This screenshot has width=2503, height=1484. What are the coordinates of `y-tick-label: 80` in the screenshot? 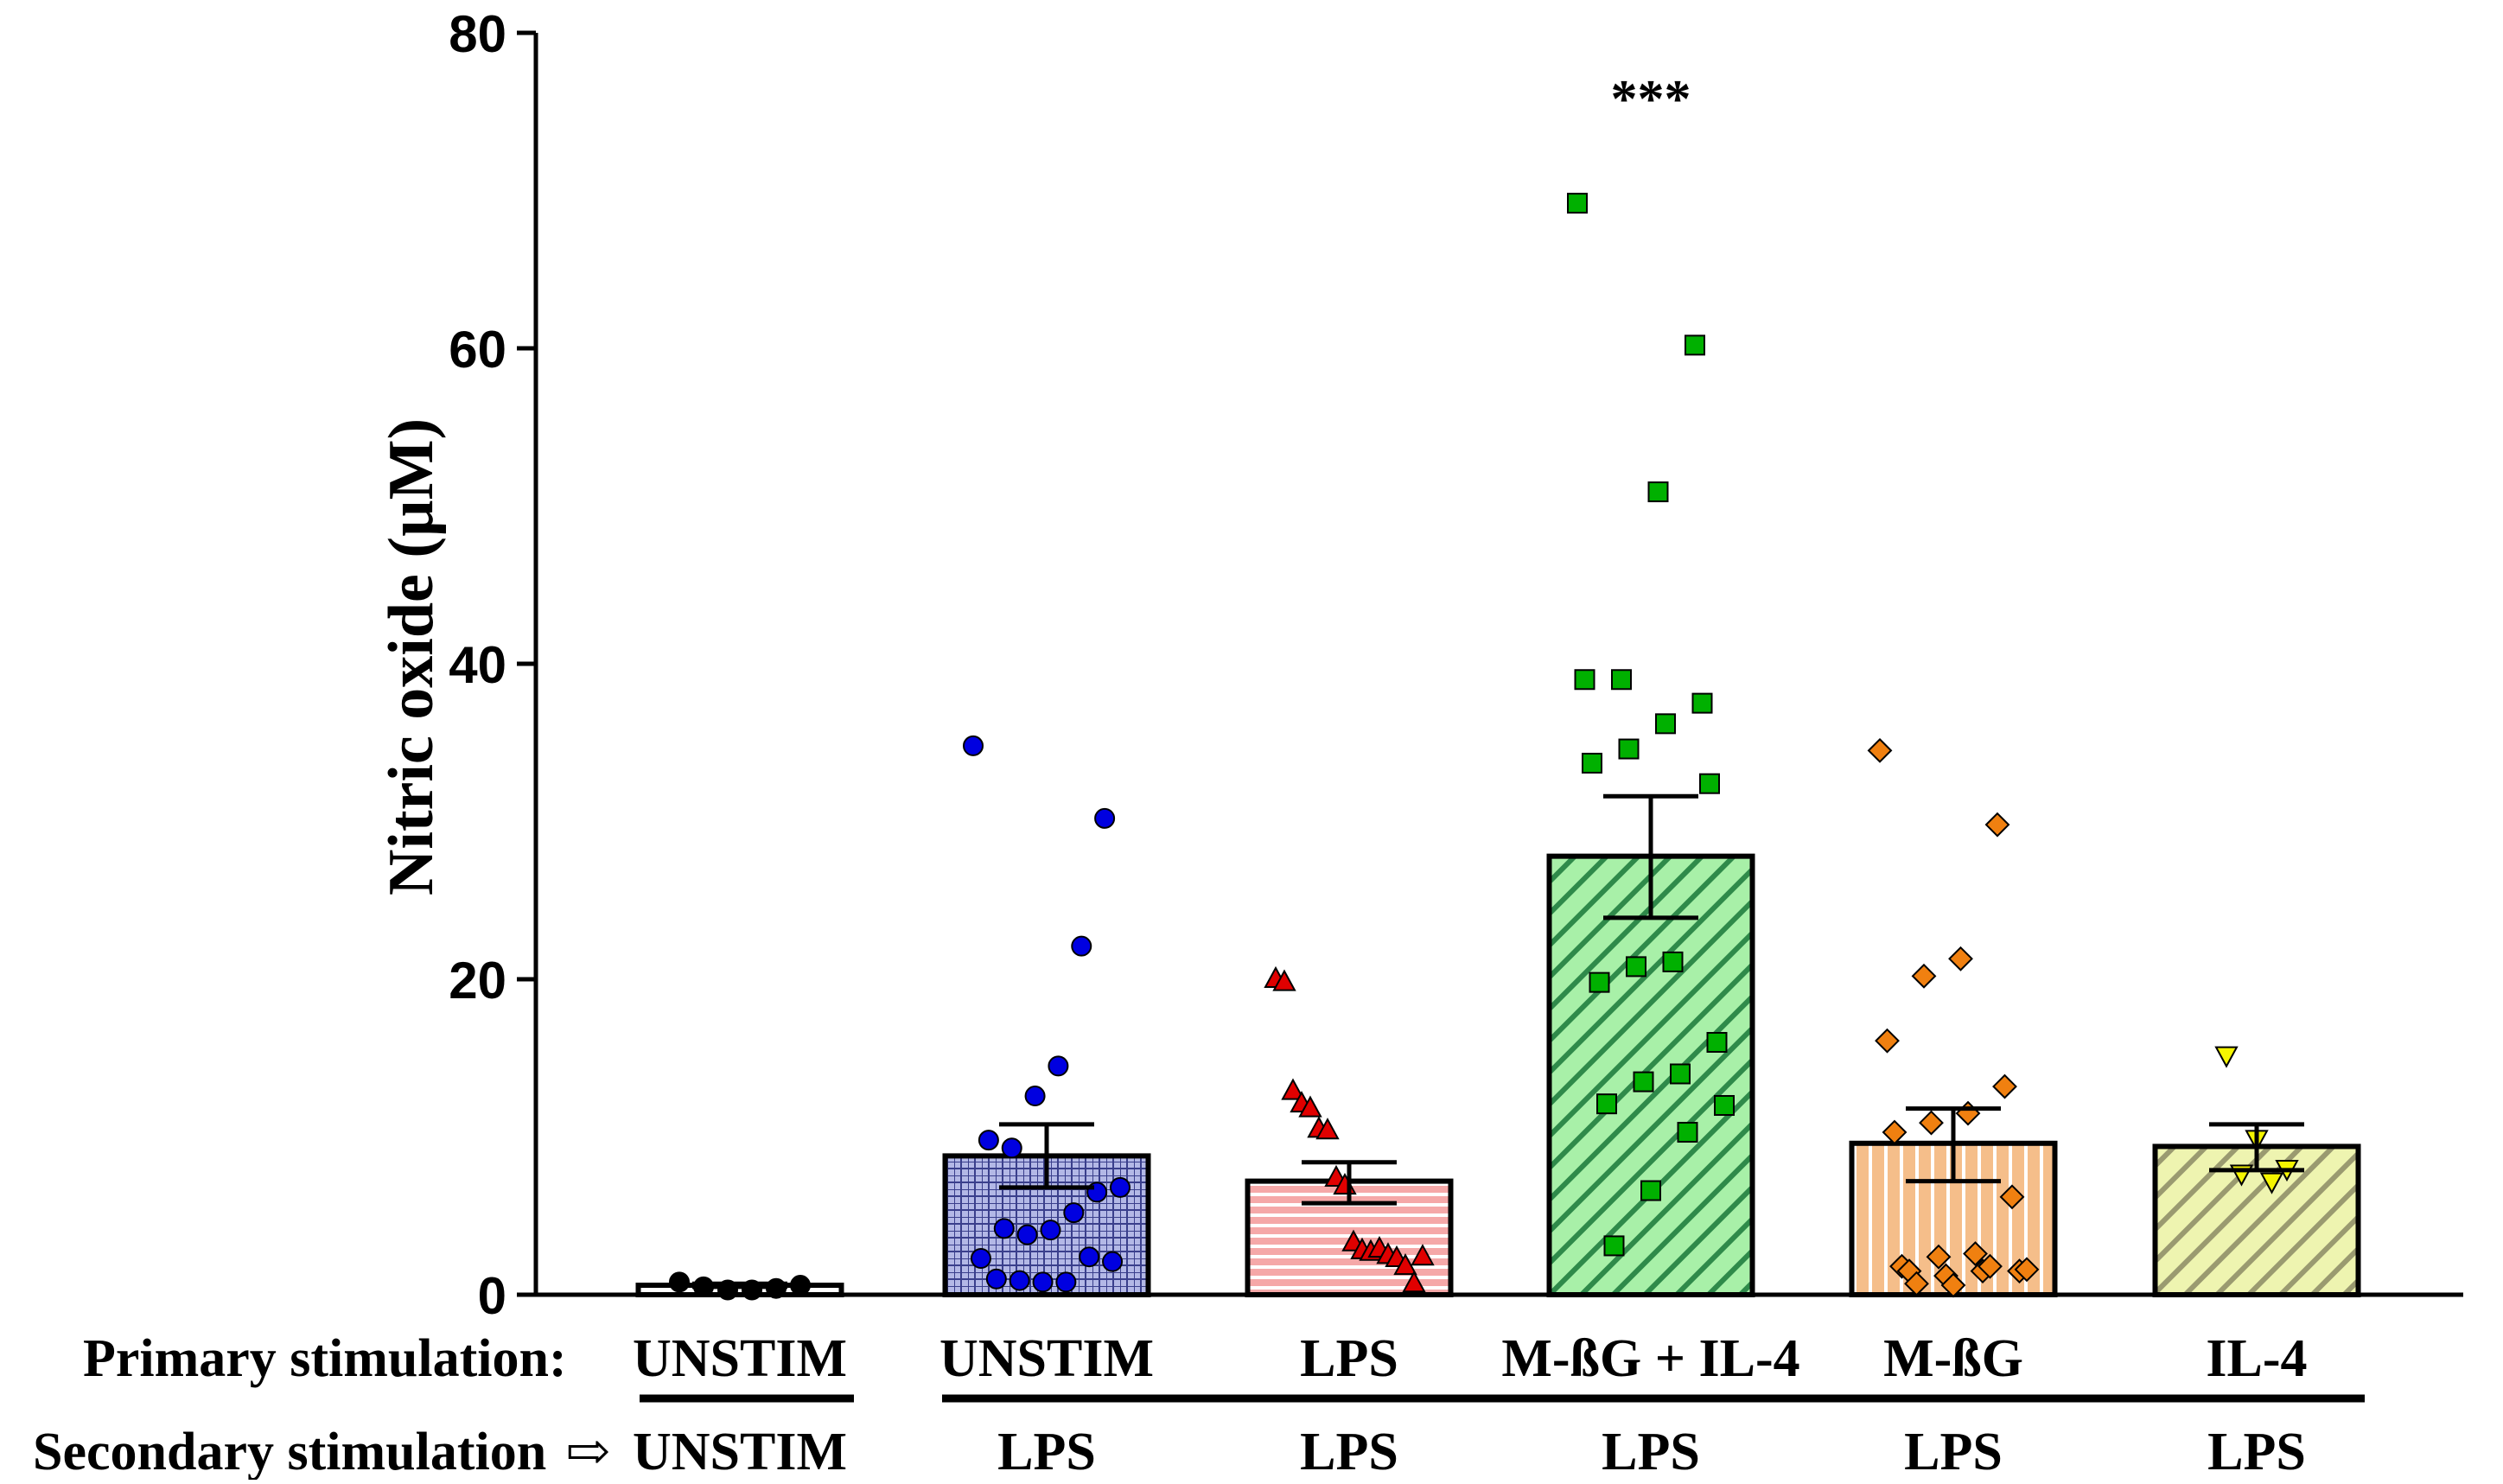 It's located at (478, 34).